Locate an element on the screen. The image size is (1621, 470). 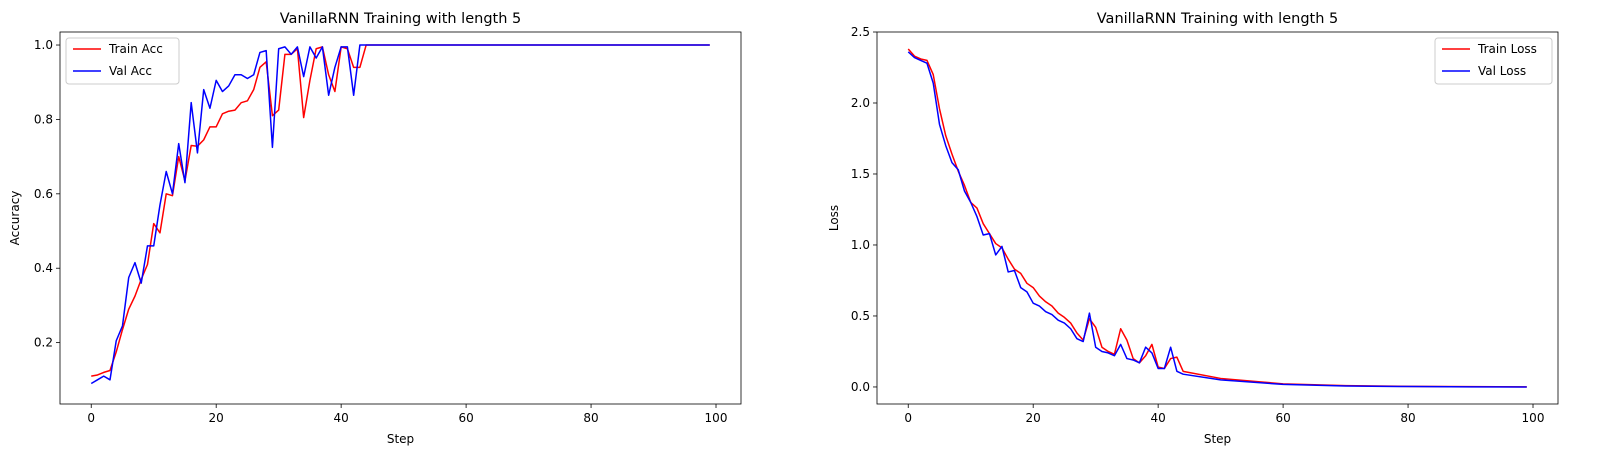
loss-y-tick-label: 2.5 is located at coordinates (860, 32).